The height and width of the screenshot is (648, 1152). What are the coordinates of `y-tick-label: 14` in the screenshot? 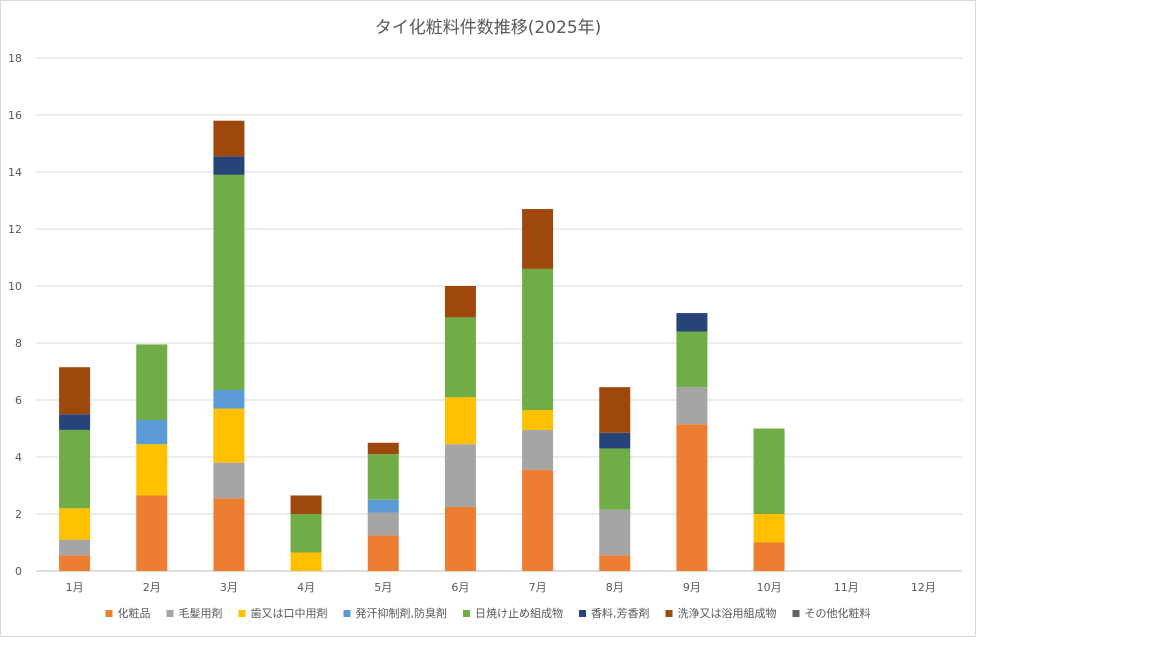 It's located at (15, 172).